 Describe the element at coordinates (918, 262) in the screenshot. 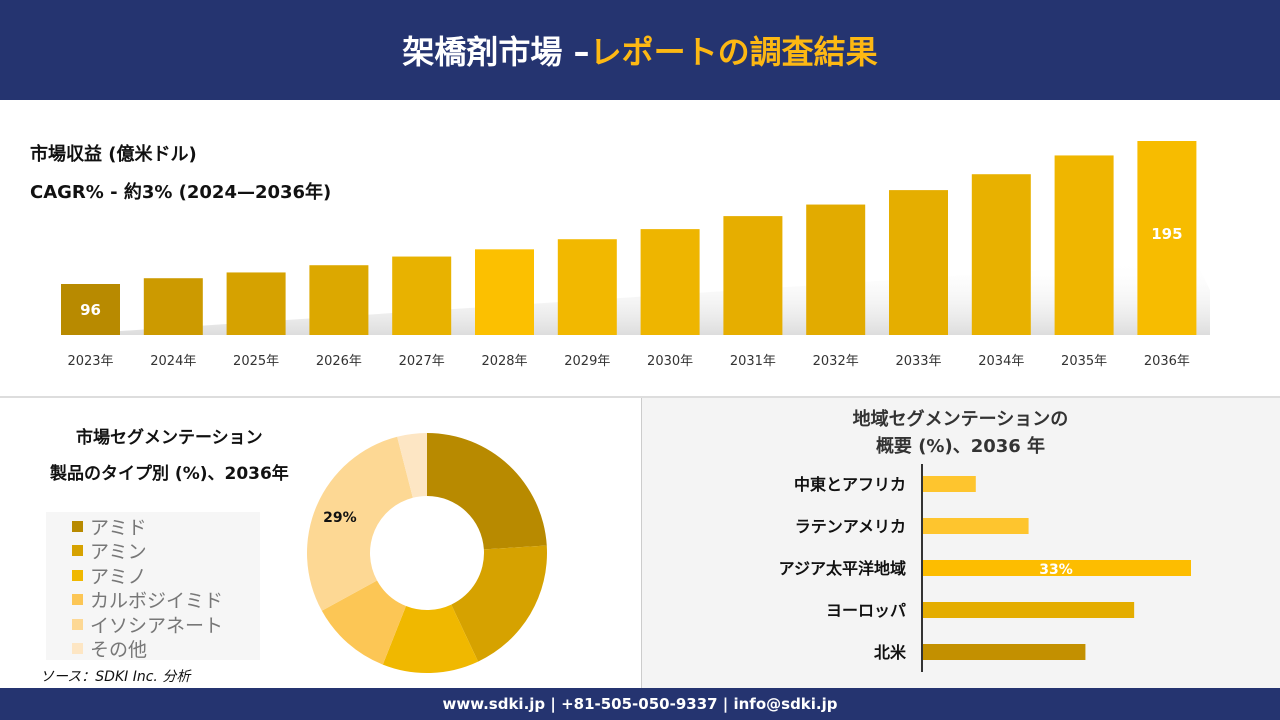

I see `bar-2033年` at that location.